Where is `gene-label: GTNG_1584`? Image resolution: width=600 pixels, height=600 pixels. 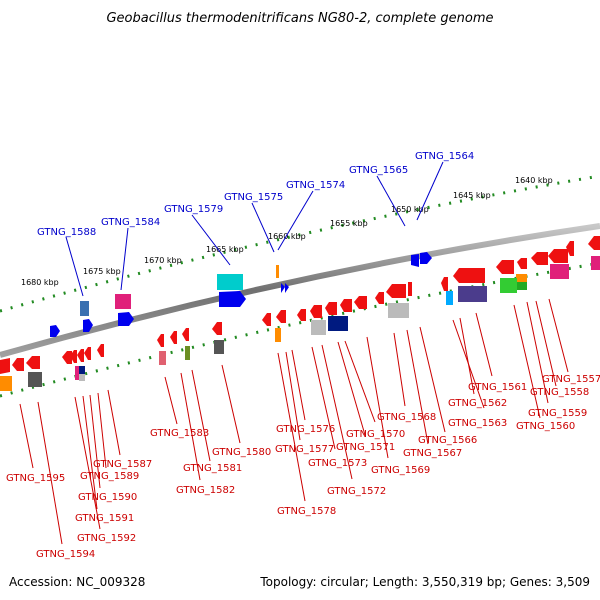
gene-label: GTNG_1584 is located at coordinates (130, 222).